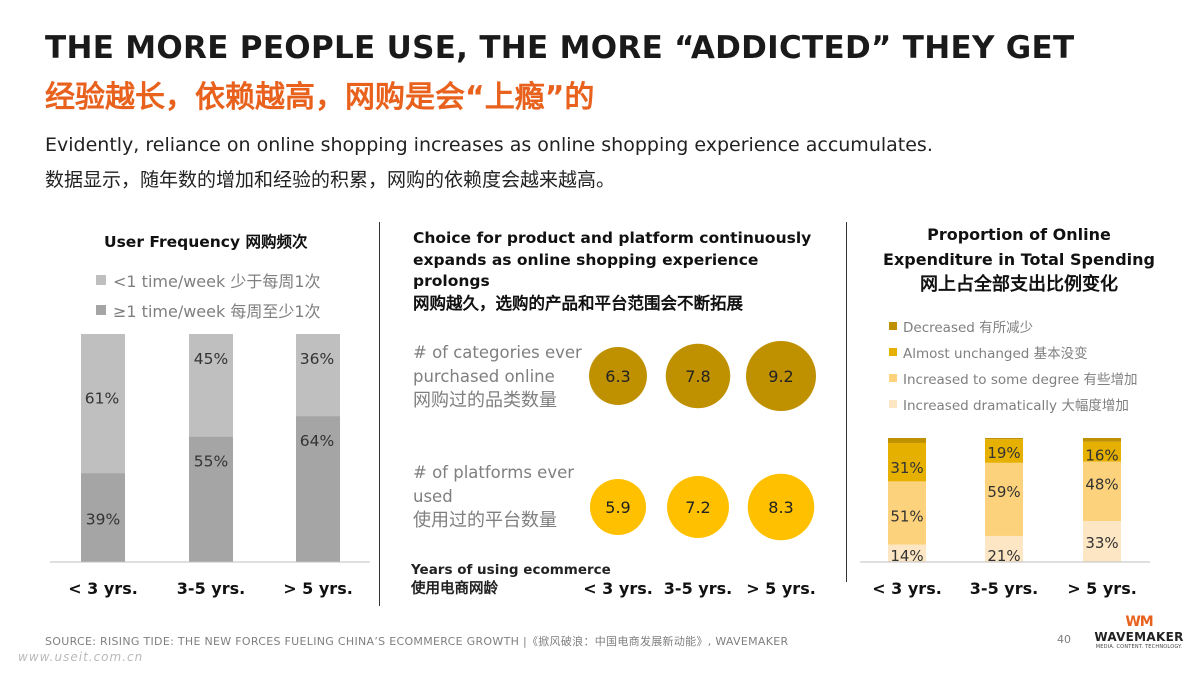  What do you see at coordinates (968, 328) in the screenshot?
I see `legend-label: Decreased 有所减少` at bounding box center [968, 328].